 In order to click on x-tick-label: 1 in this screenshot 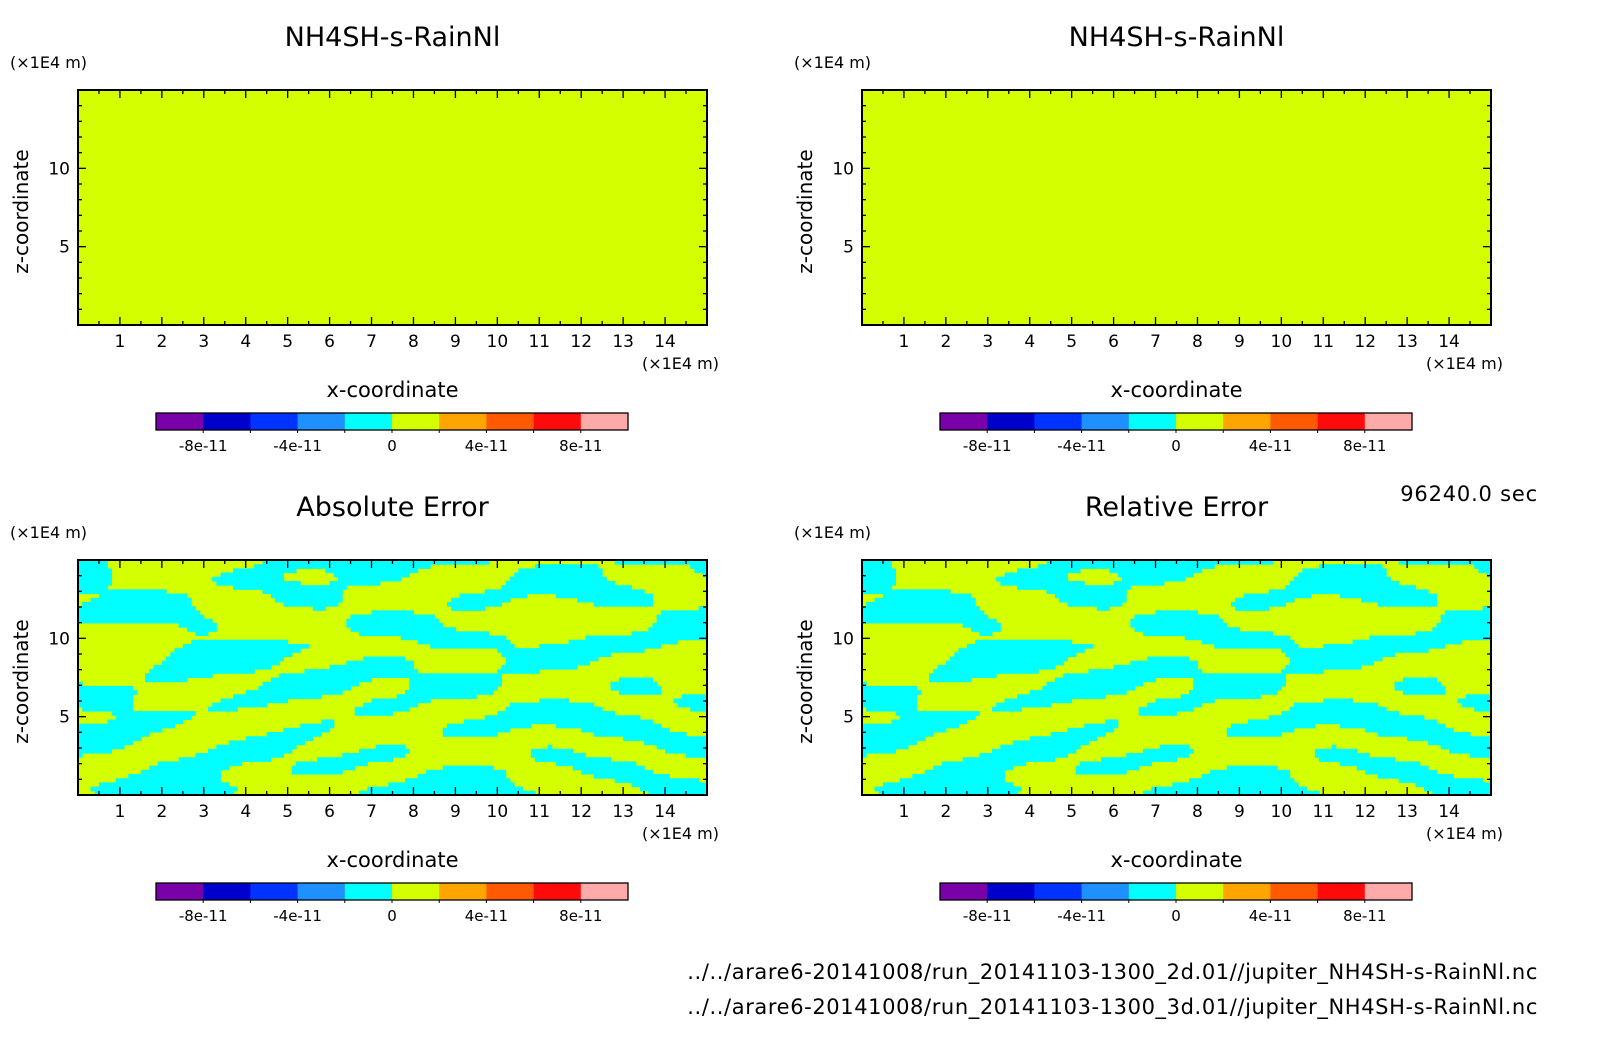, I will do `click(120, 812)`.